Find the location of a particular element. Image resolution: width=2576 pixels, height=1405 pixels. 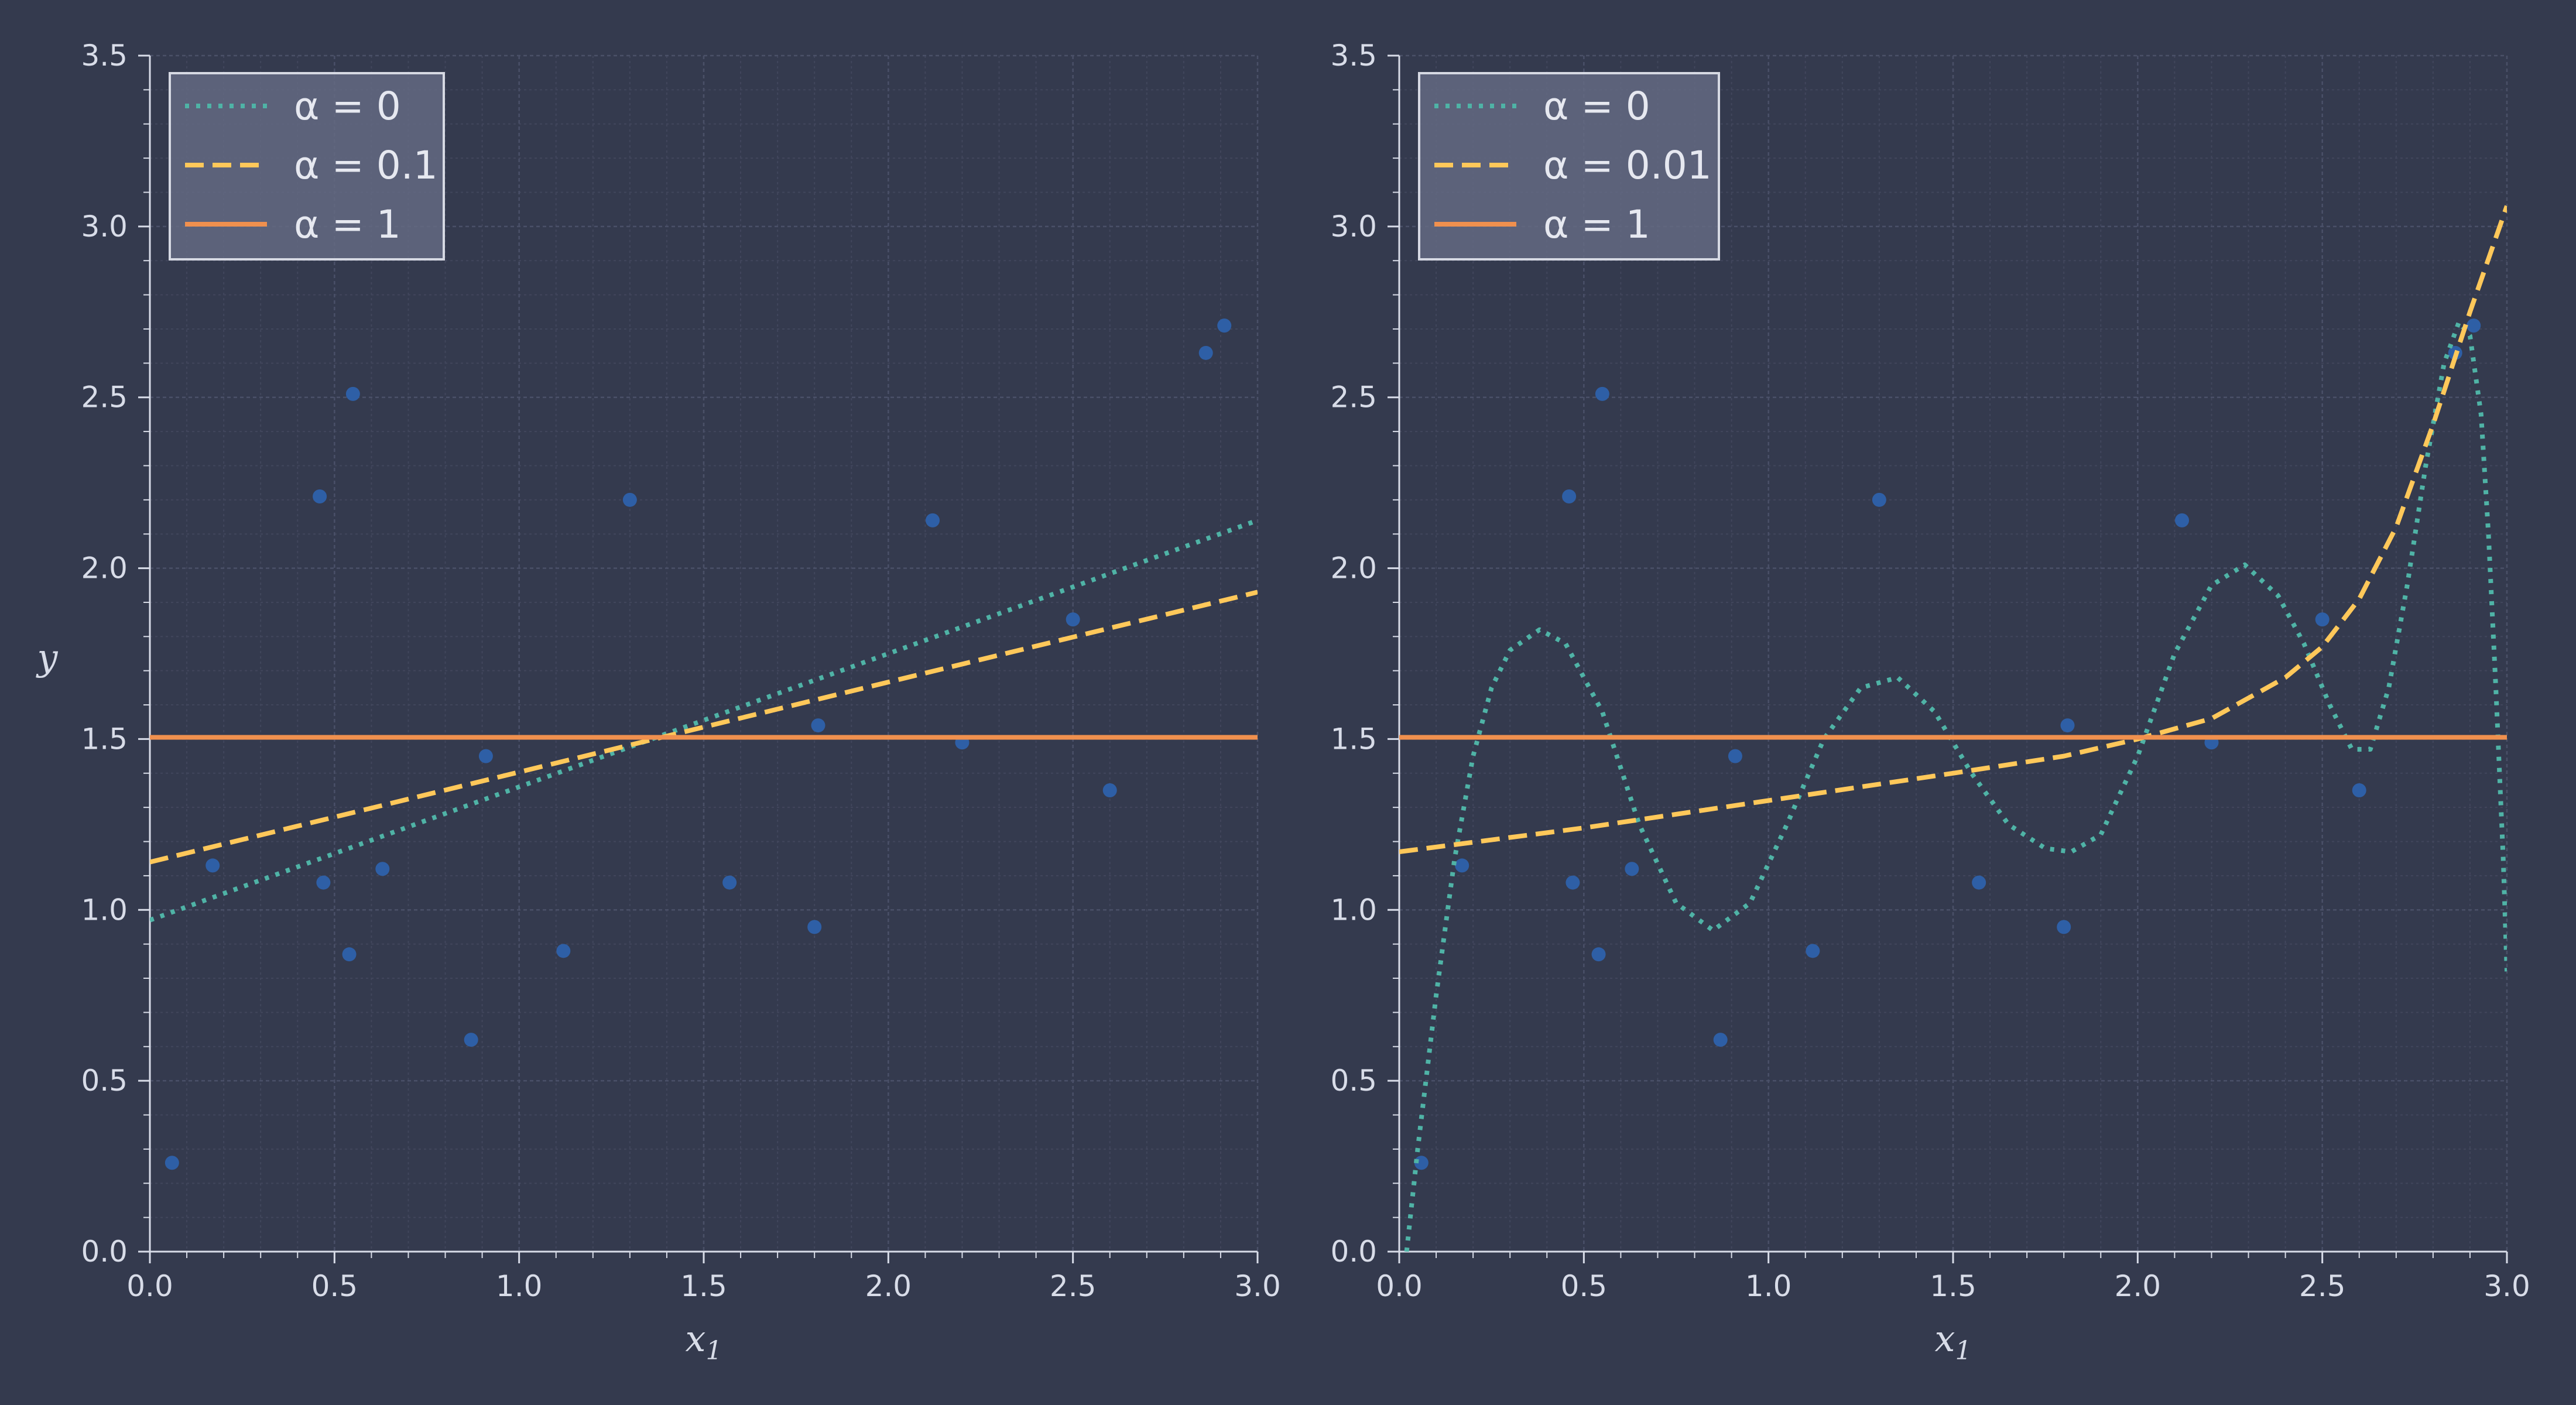

legend-label: α = 0.01 is located at coordinates (1627, 165).